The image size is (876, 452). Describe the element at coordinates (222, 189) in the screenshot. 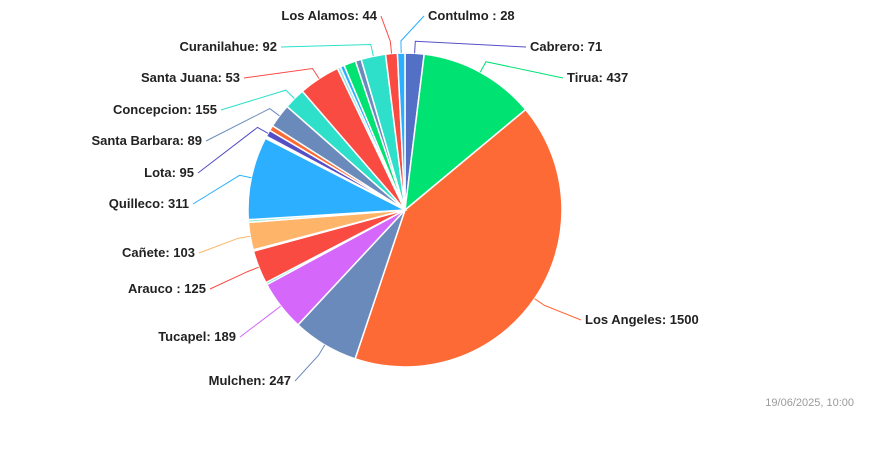

I see `connector-quilleco` at that location.